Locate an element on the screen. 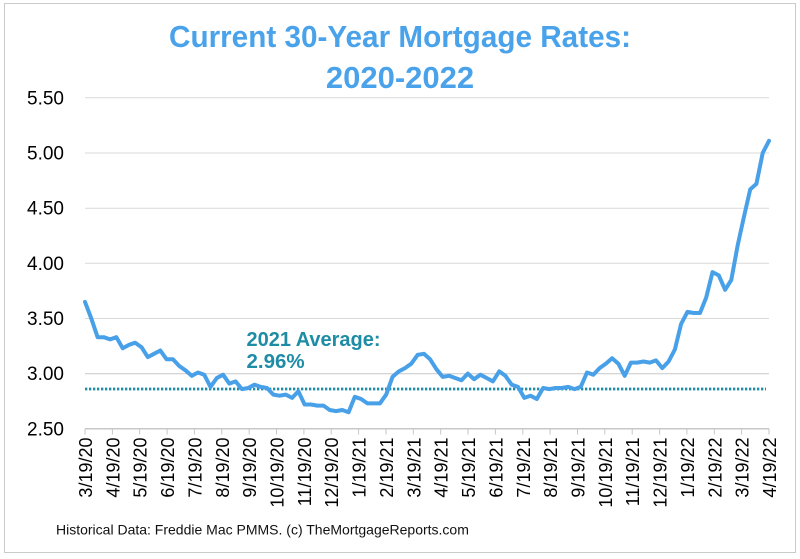  svg-text: 2021 Average: is located at coordinates (314, 339).